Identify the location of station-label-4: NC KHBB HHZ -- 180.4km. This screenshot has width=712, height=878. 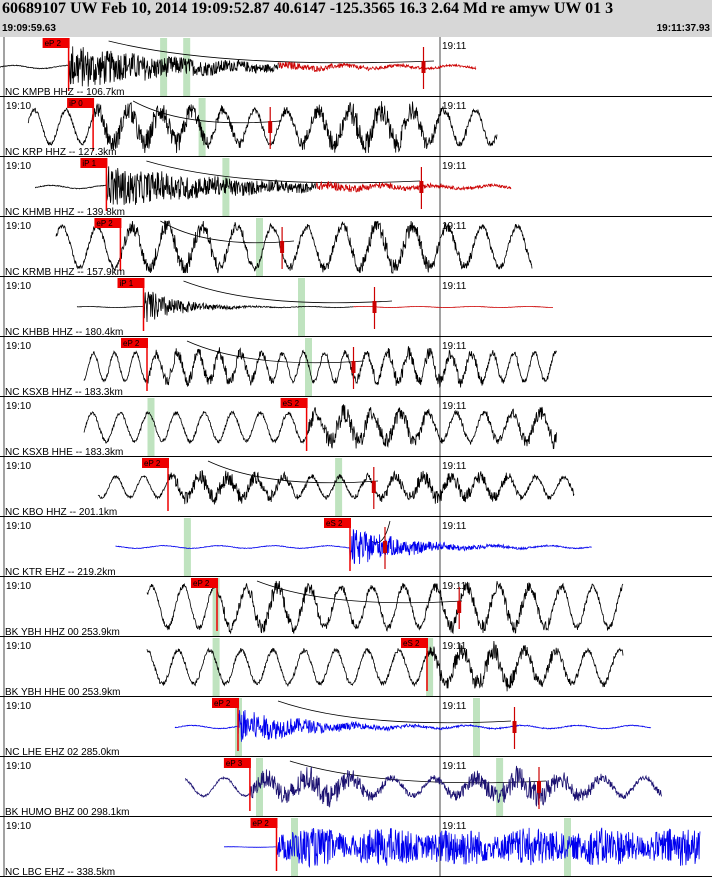
(64, 332).